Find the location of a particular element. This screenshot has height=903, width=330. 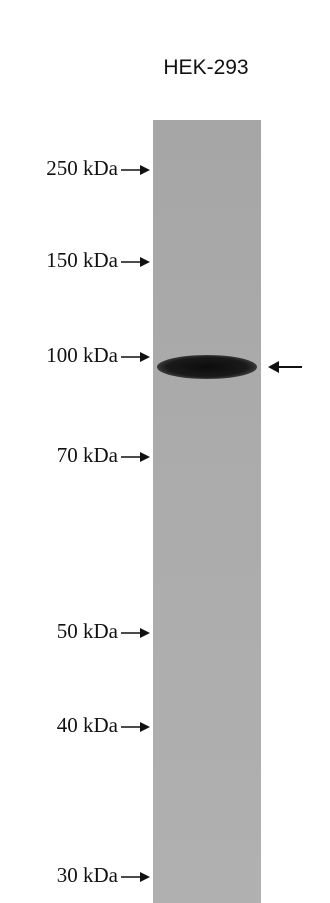

marker-label: 50 kDa is located at coordinates (88, 631).